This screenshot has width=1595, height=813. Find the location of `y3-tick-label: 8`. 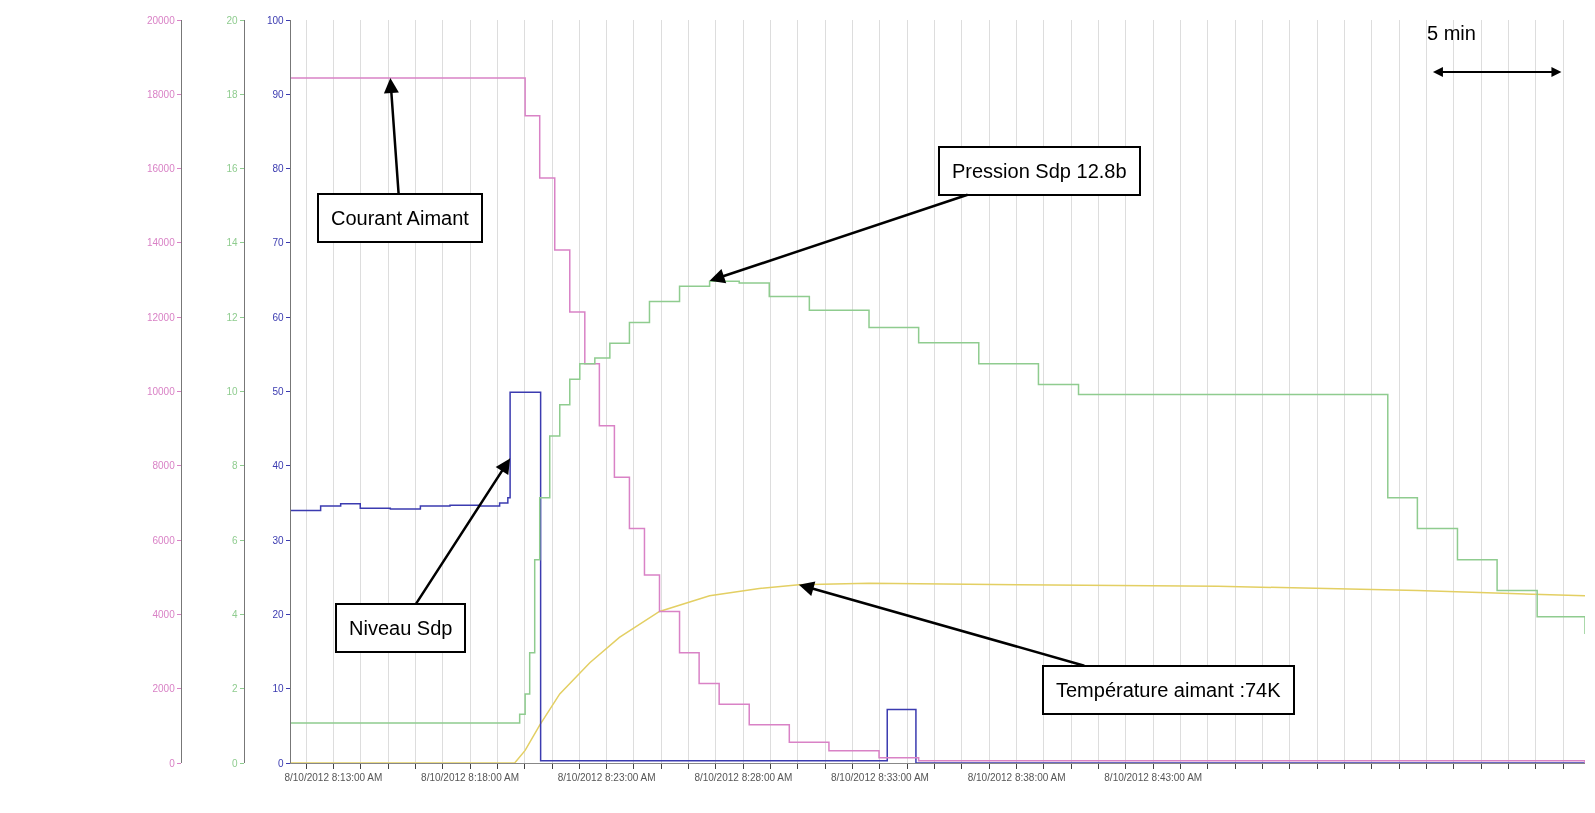

y3-tick-label: 8 is located at coordinates (234, 466).